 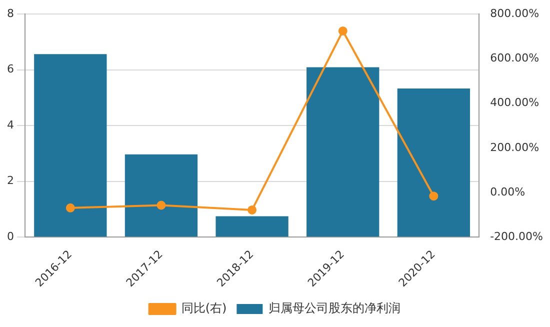 What do you see at coordinates (10, 237) in the screenshot?
I see `y-tick-label: 0` at bounding box center [10, 237].